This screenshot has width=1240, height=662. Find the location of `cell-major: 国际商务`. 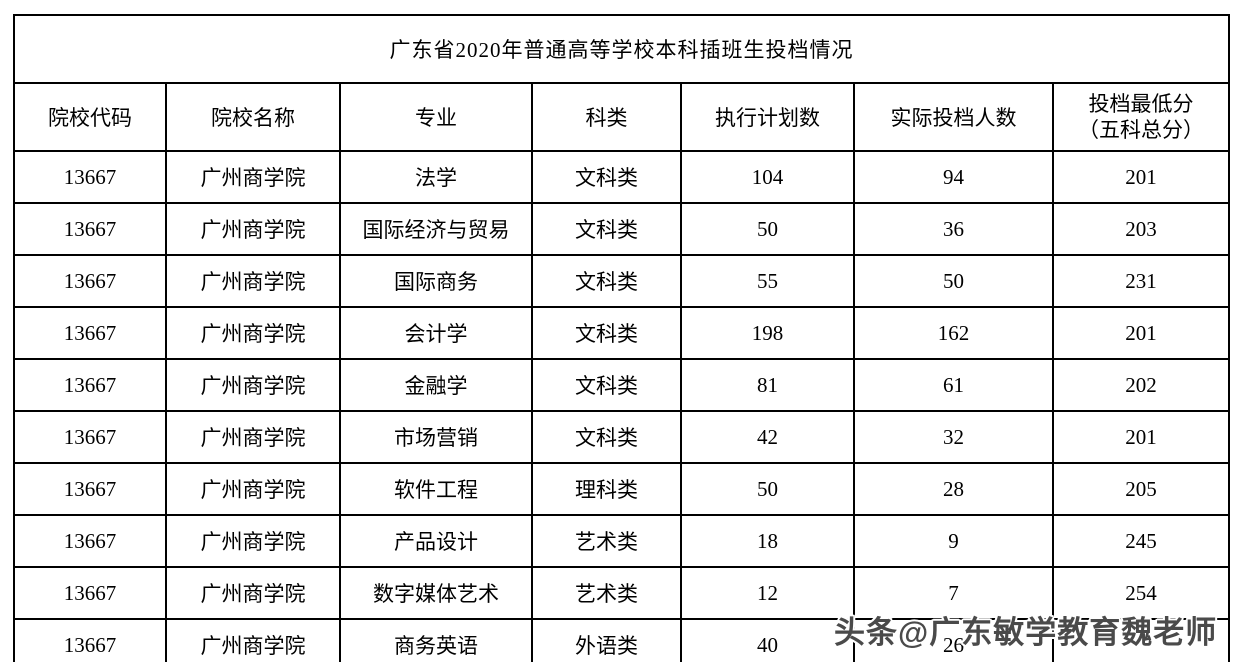

cell-major: 国际商务 is located at coordinates (436, 281).